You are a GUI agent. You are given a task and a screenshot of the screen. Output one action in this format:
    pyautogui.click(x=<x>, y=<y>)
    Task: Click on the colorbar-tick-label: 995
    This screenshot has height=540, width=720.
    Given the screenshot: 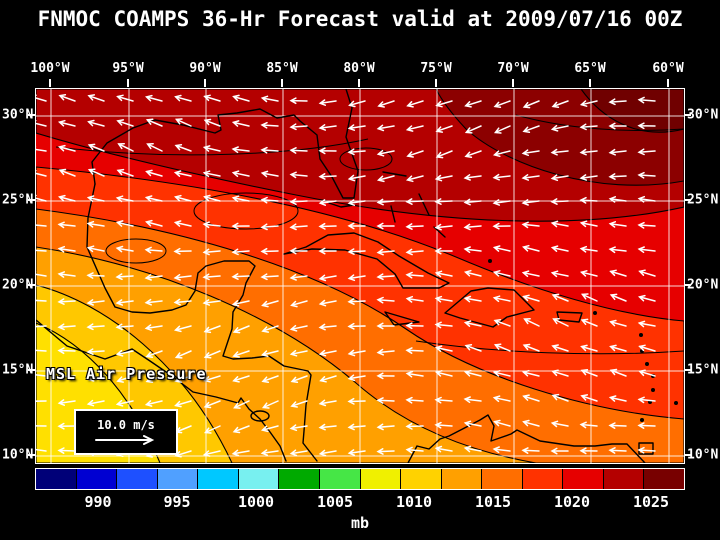 What is the action you would take?
    pyautogui.click(x=177, y=502)
    